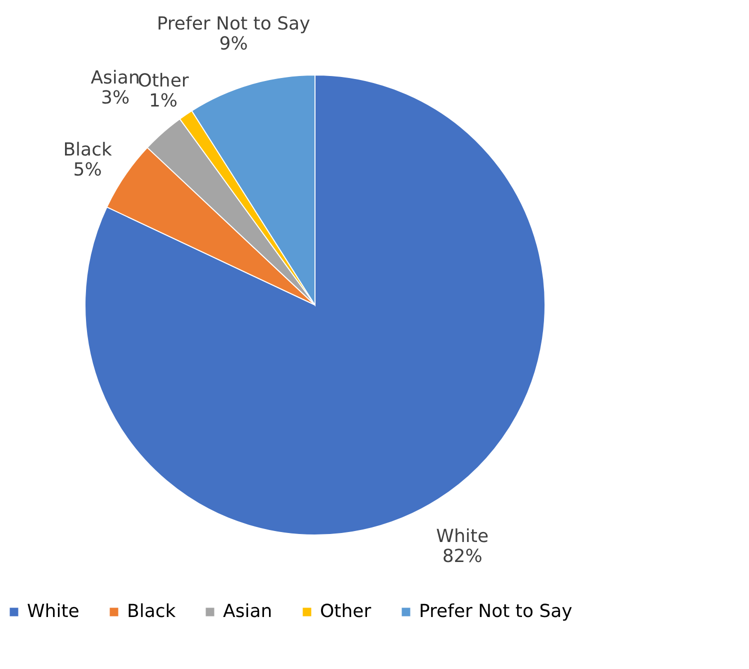 Image resolution: width=749 pixels, height=669 pixels. Describe the element at coordinates (233, 44) in the screenshot. I see `data-label: 9%` at that location.